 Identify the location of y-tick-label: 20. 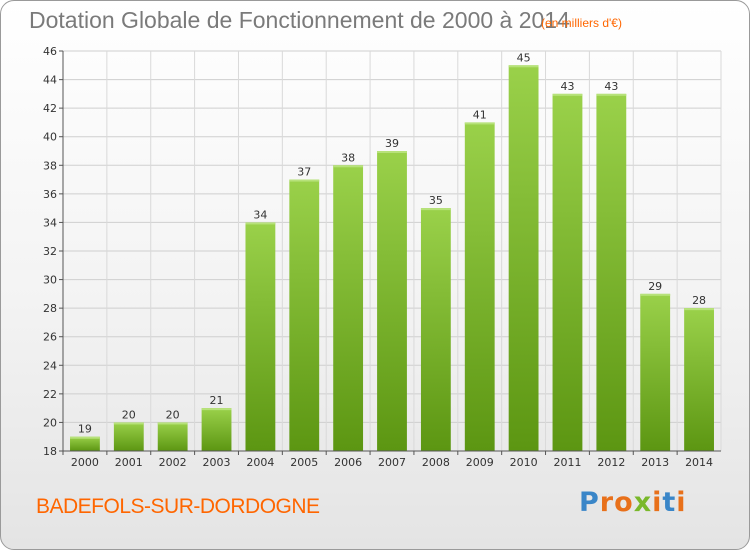
(50, 422).